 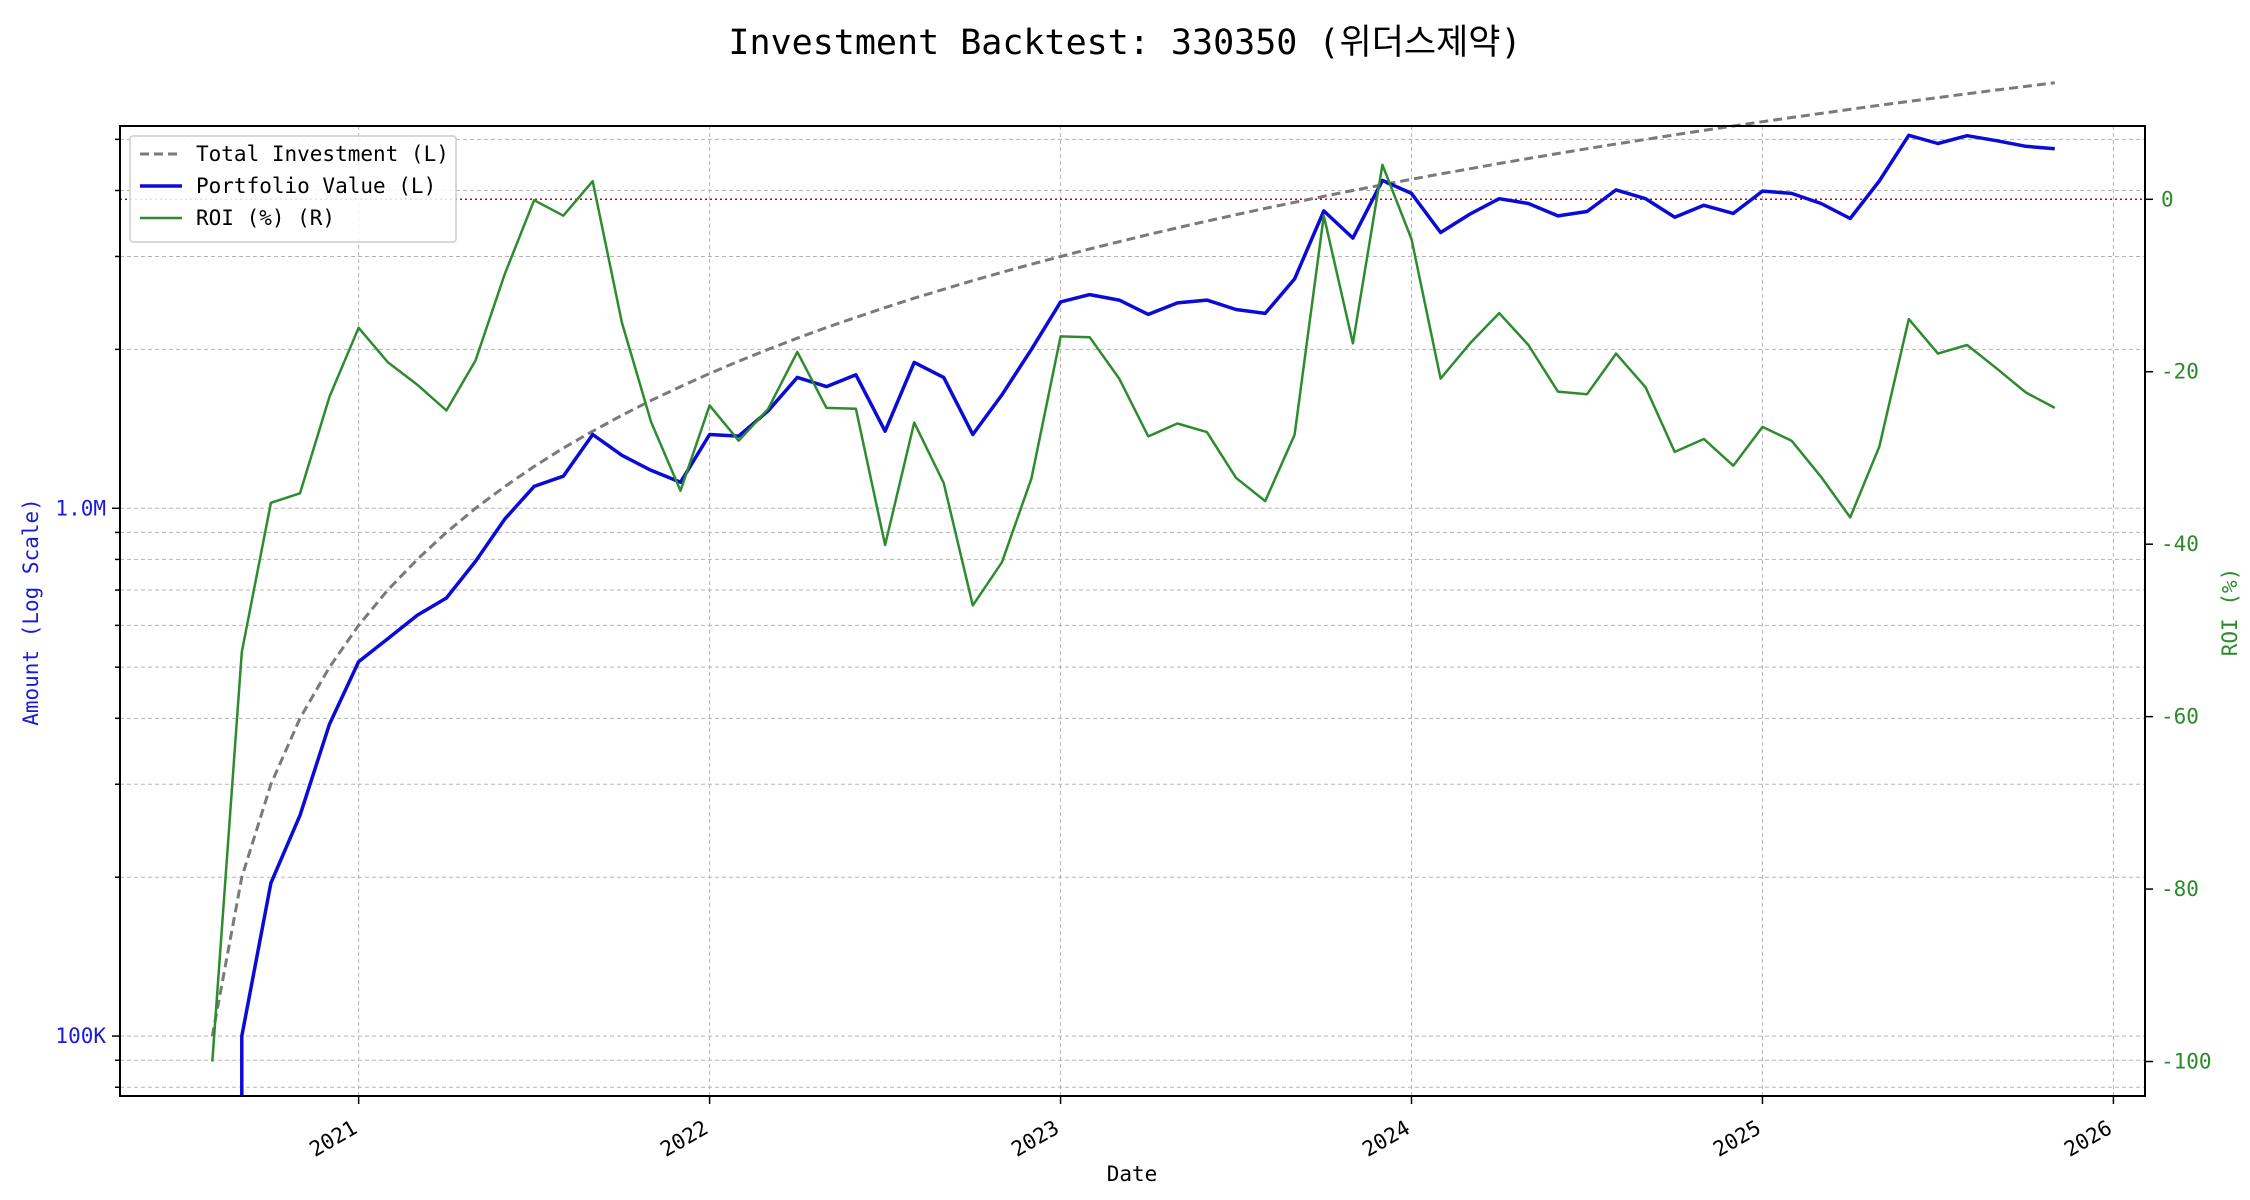 I want to click on left-tick-label: 100K, so click(x=80, y=1036).